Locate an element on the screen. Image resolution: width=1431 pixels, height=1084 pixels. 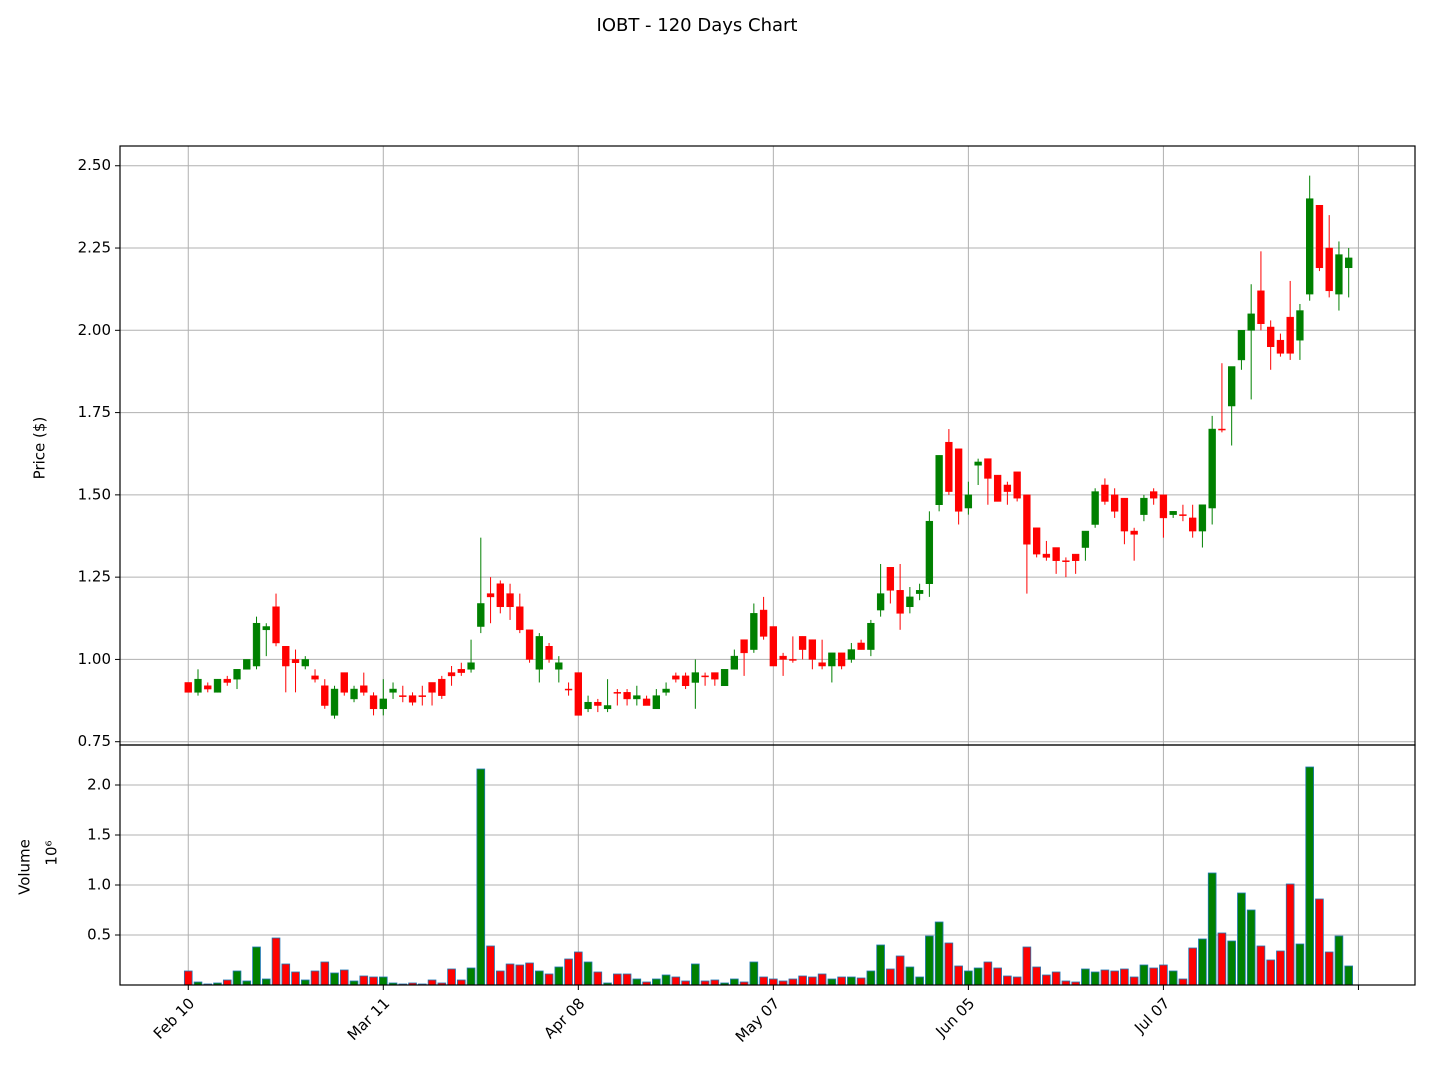
y-tick-label: 1.00 is located at coordinates (94, 659).